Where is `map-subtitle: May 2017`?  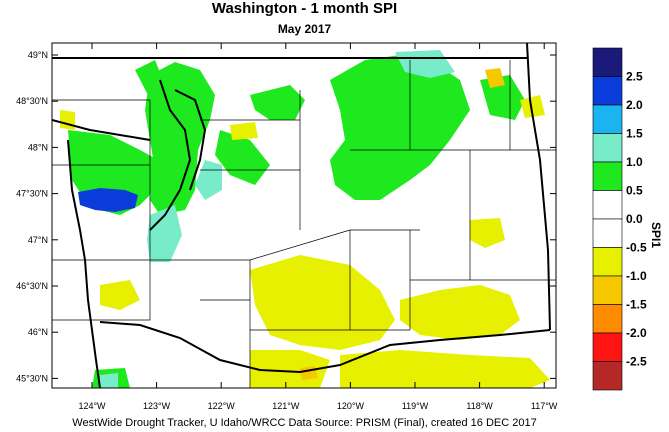
map-subtitle: May 2017 is located at coordinates (304, 29).